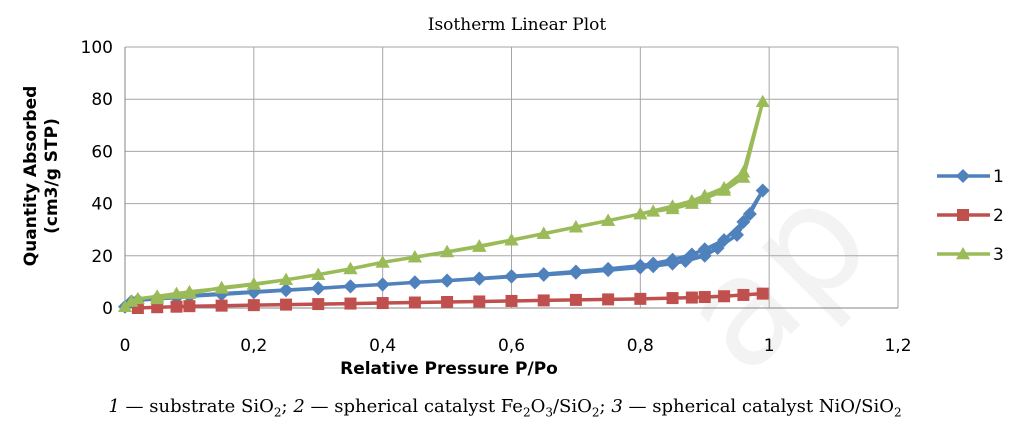  I want to click on legend-item-1: 1, so click(970, 177).